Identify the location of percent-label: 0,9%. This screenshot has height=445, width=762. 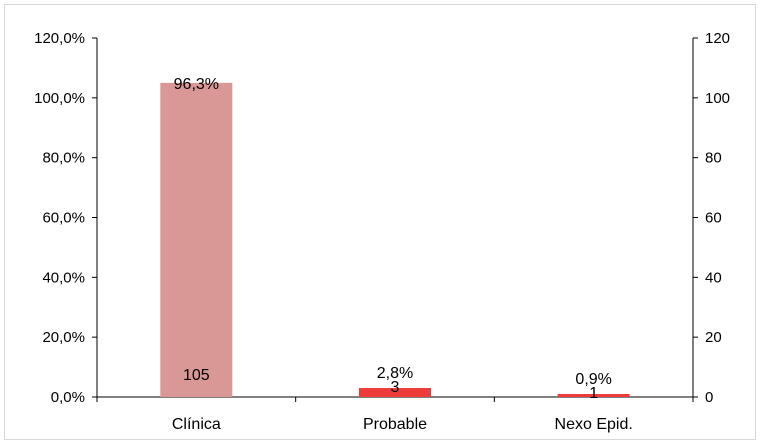
(593, 379).